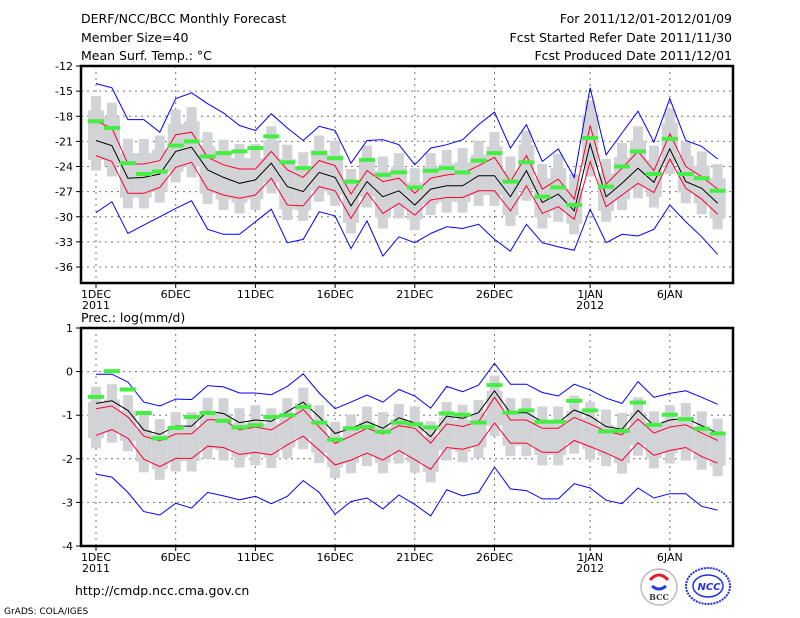  I want to click on y-tick-label: -3, so click(67, 502).